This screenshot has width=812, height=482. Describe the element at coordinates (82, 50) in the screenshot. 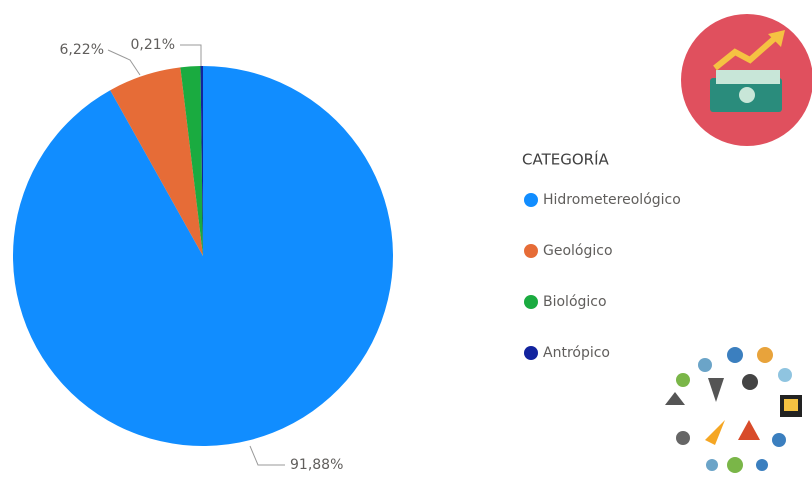

I see `data-label: 6,22%` at that location.